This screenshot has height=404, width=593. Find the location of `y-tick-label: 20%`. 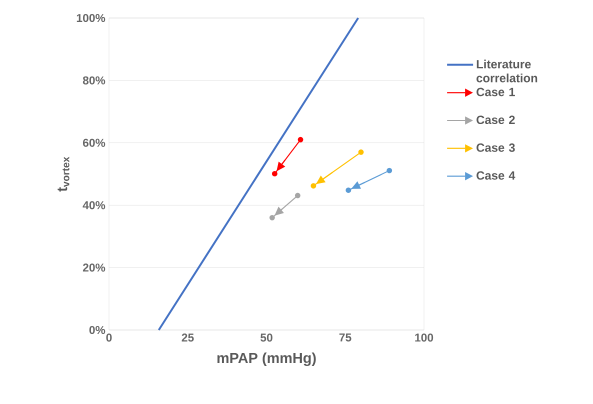

y-tick-label: 20% is located at coordinates (94, 268).